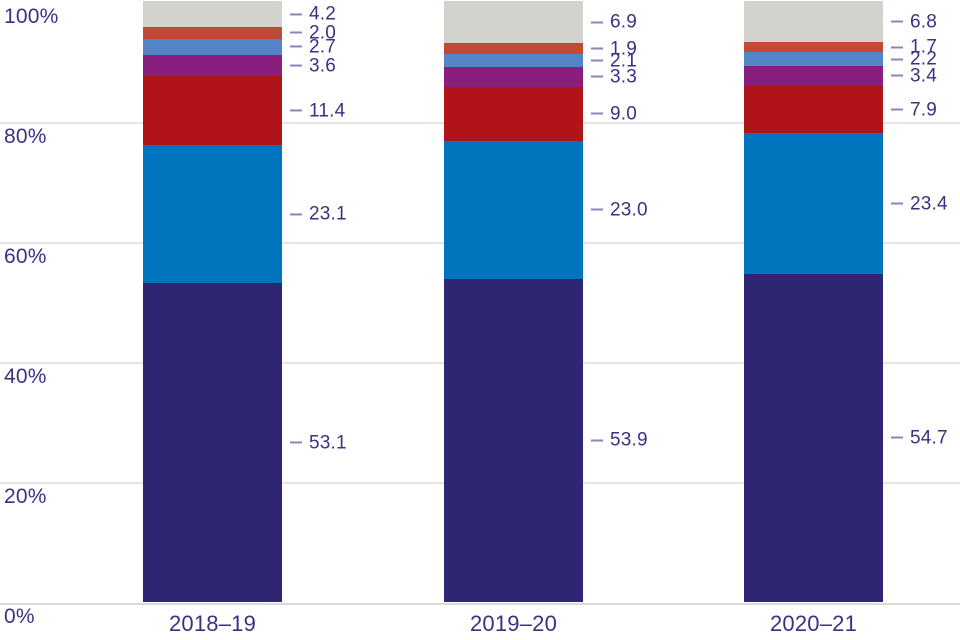 The image size is (960, 640). Describe the element at coordinates (629, 210) in the screenshot. I see `segment-value-text: 23.0` at that location.